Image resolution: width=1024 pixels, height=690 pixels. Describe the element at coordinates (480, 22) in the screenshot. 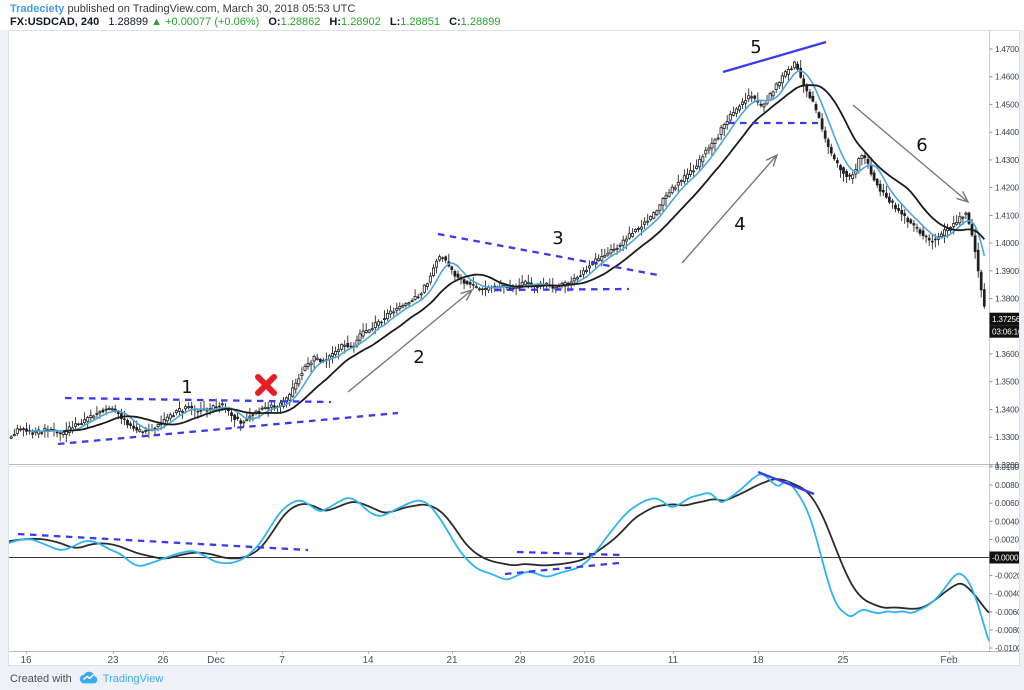

I see `close-value: 1.28899` at that location.